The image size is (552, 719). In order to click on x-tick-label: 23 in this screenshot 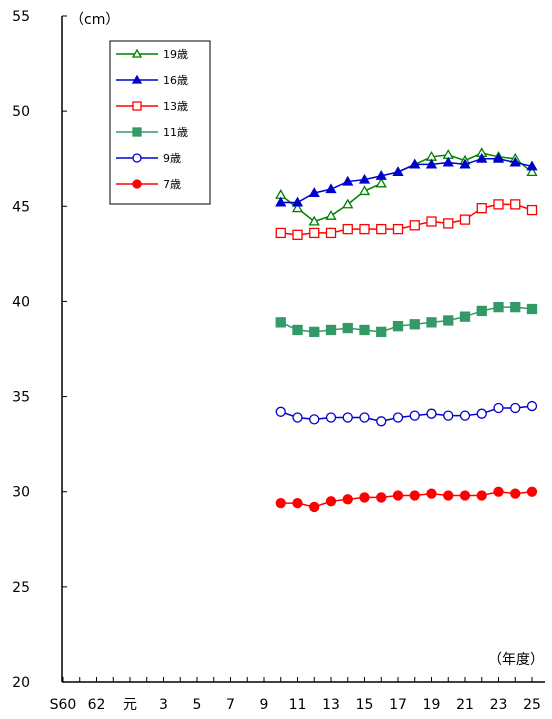, I will do `click(499, 705)`.